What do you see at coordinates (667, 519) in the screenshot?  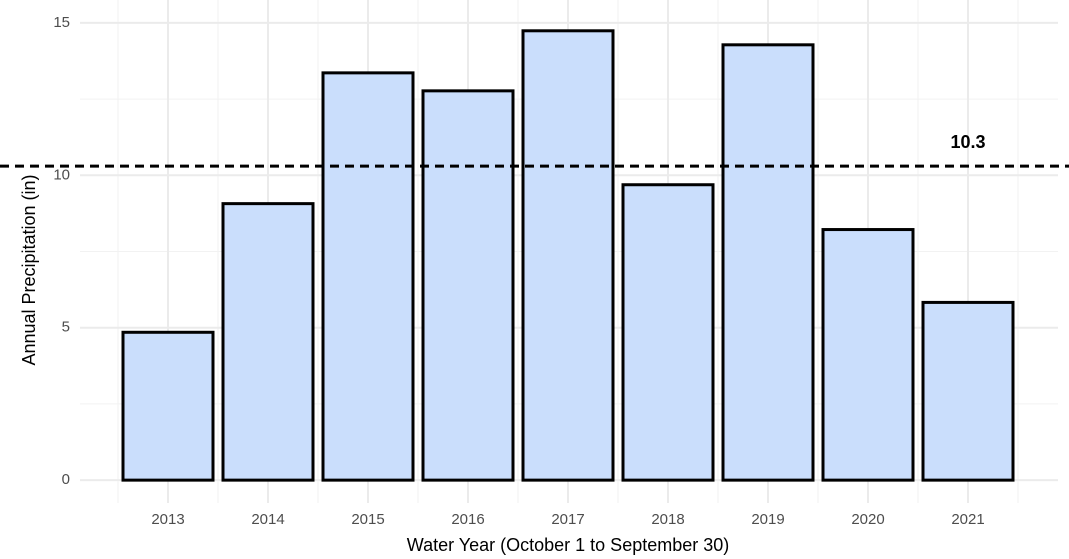 I see `x-tick-label: 2018` at bounding box center [667, 519].